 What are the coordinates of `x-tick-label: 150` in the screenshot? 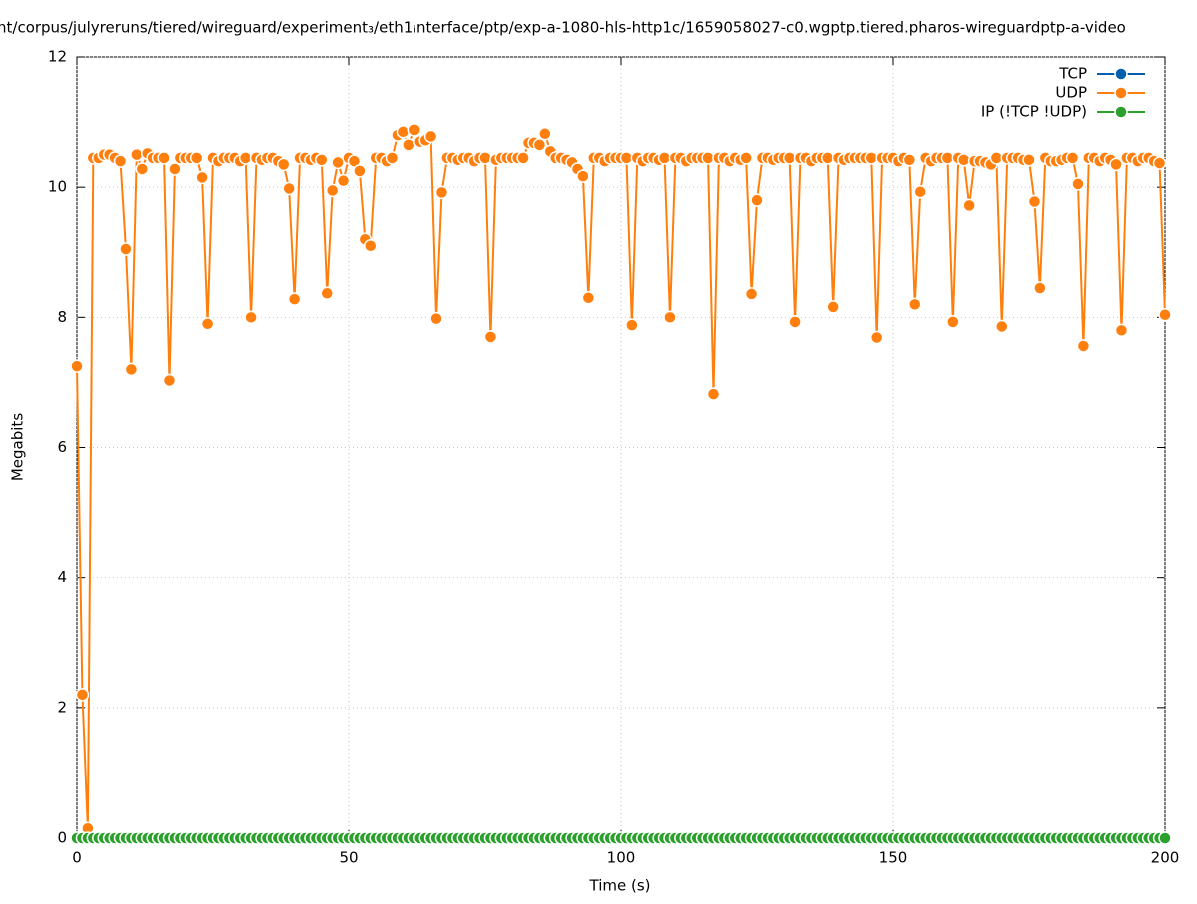 It's located at (893, 858).